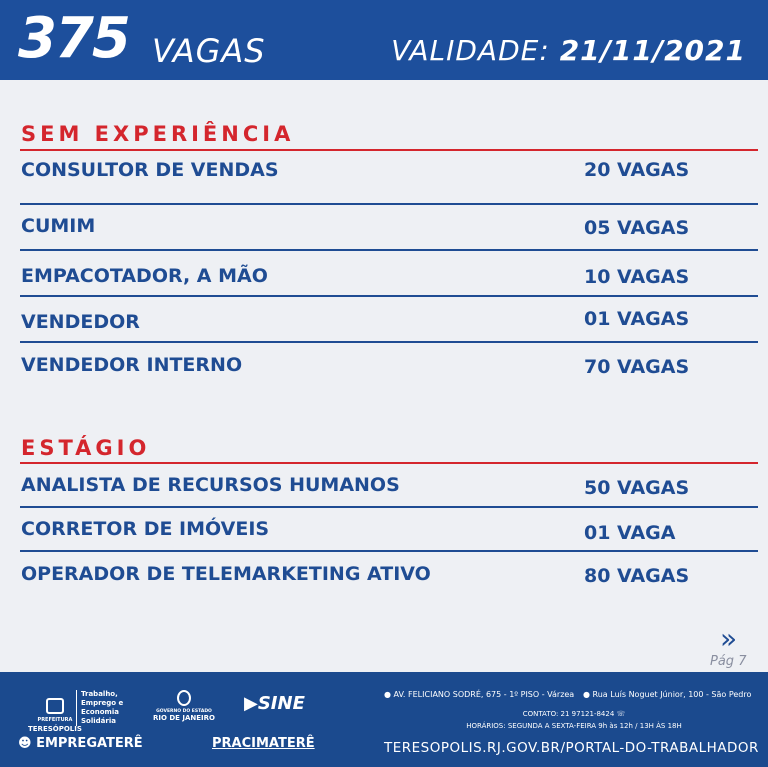 This screenshot has width=768, height=767. Describe the element at coordinates (158, 134) in the screenshot. I see `section-title-sem-experiencia: SEM EXPERIÊNCIA` at that location.